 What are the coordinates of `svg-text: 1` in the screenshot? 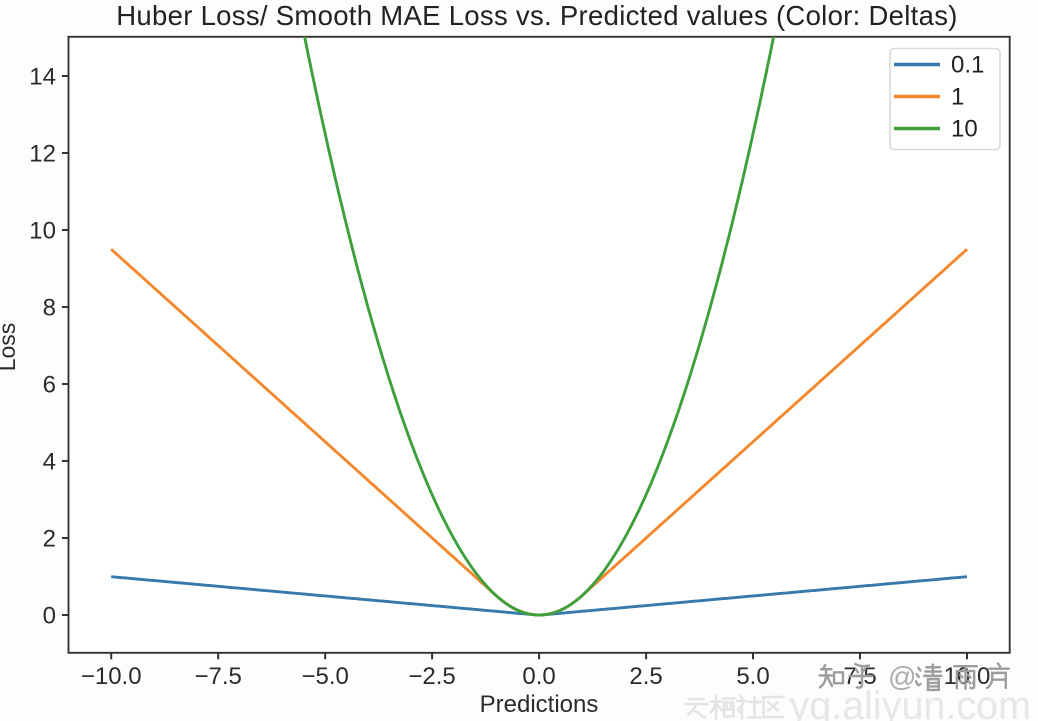 It's located at (957, 97).